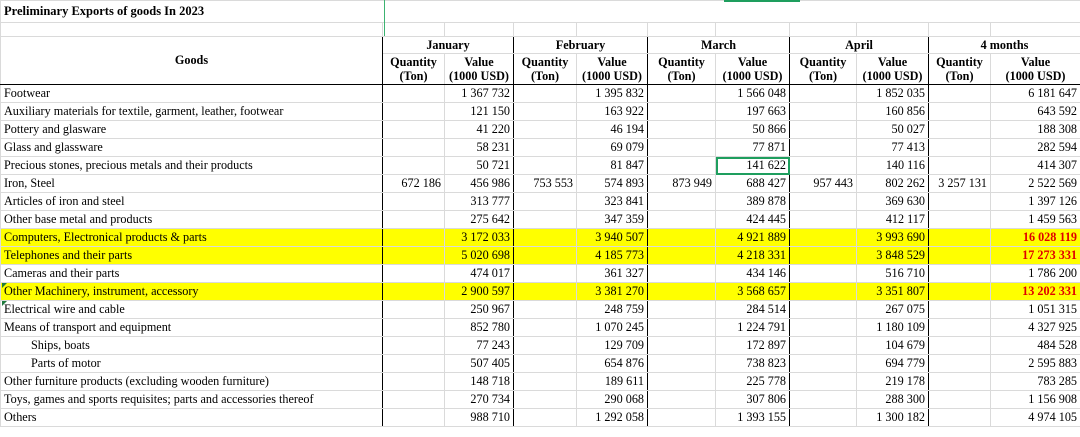 Image resolution: width=1080 pixels, height=437 pixels. Describe the element at coordinates (612, 381) in the screenshot. I see `value-cell: 189 611` at that location.